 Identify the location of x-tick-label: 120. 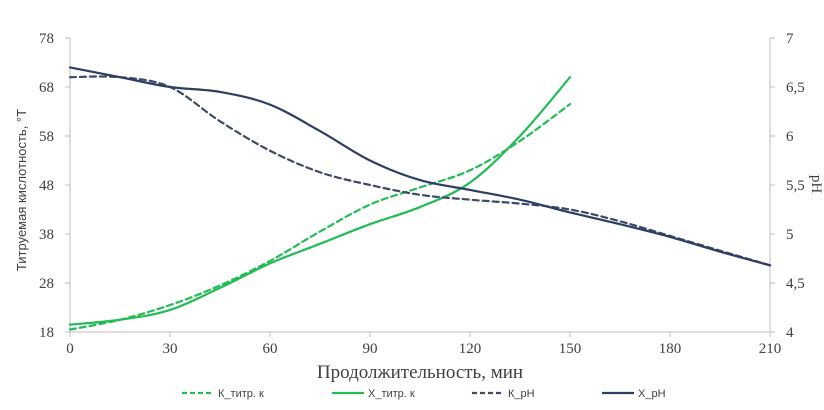
(470, 349).